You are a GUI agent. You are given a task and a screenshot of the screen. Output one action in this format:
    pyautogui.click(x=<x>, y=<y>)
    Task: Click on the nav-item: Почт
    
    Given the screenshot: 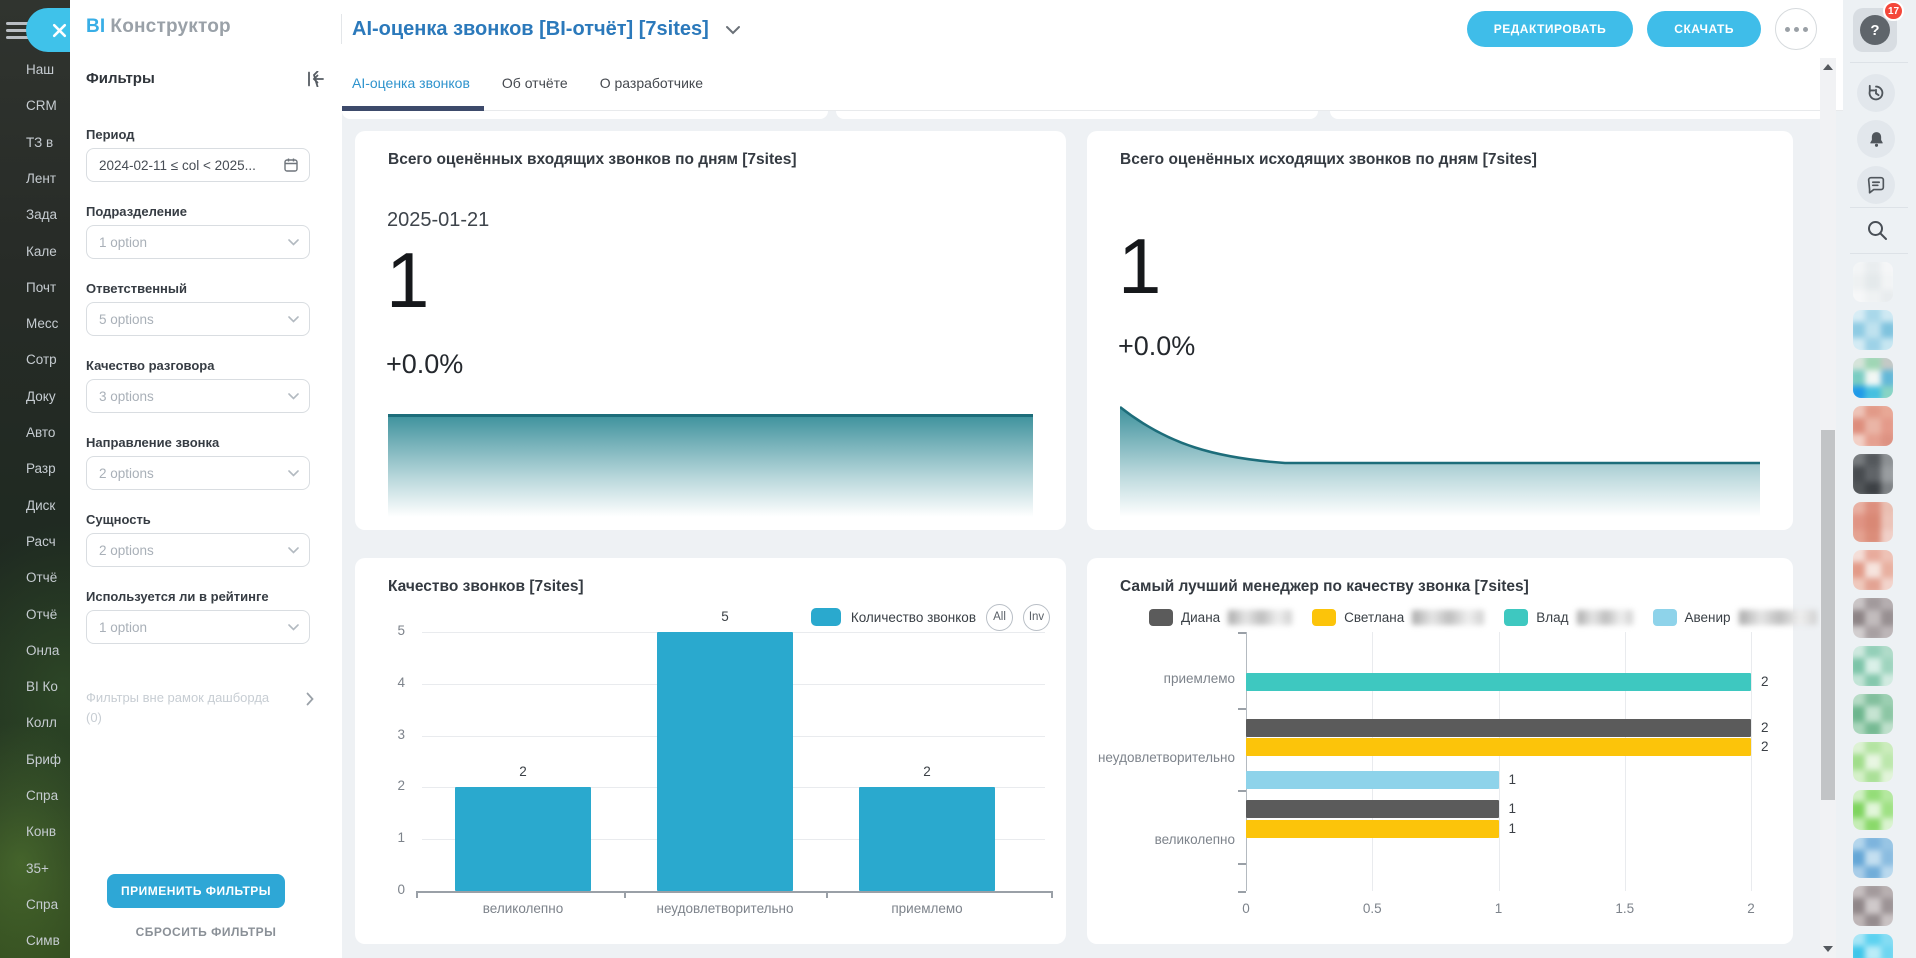 What is the action you would take?
    pyautogui.click(x=41, y=287)
    